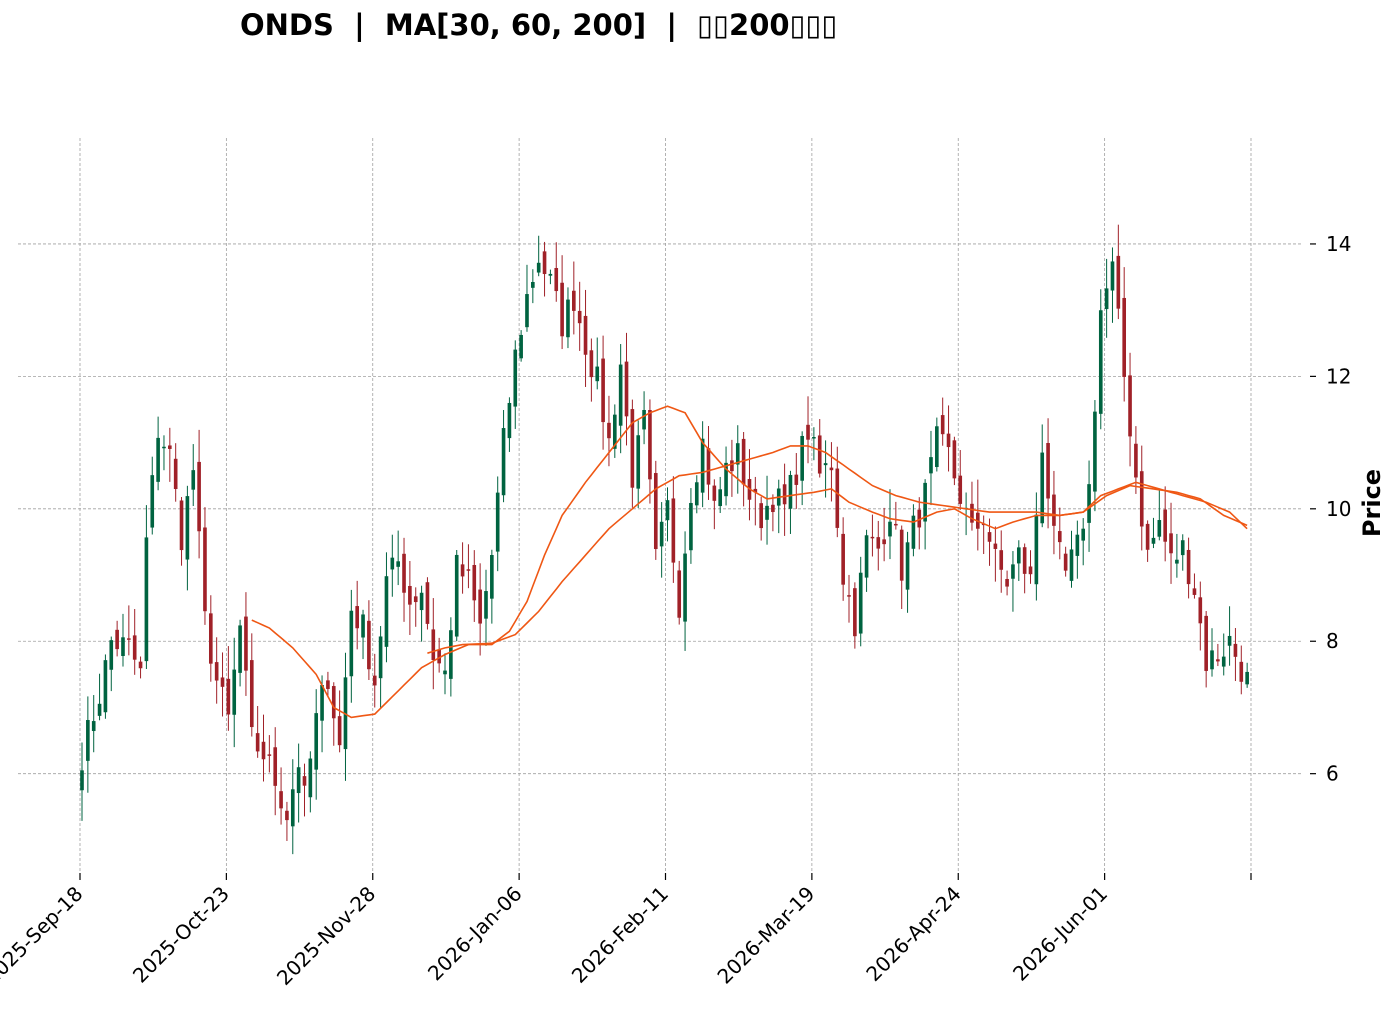 This screenshot has width=1399, height=1009. Describe the element at coordinates (913, 934) in the screenshot. I see `x-tick-label: 2026-Apr-24` at that location.